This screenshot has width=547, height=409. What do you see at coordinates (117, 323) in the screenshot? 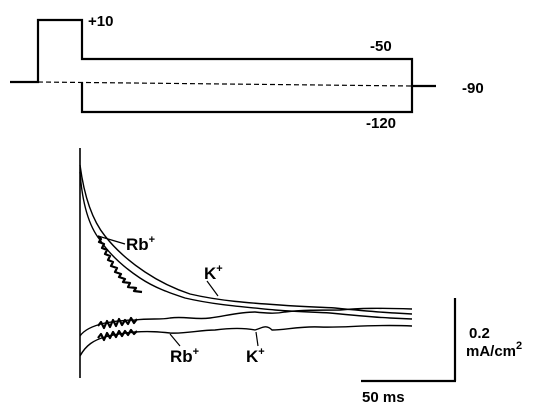
I see `trace-rb-lower-noise` at bounding box center [117, 323].